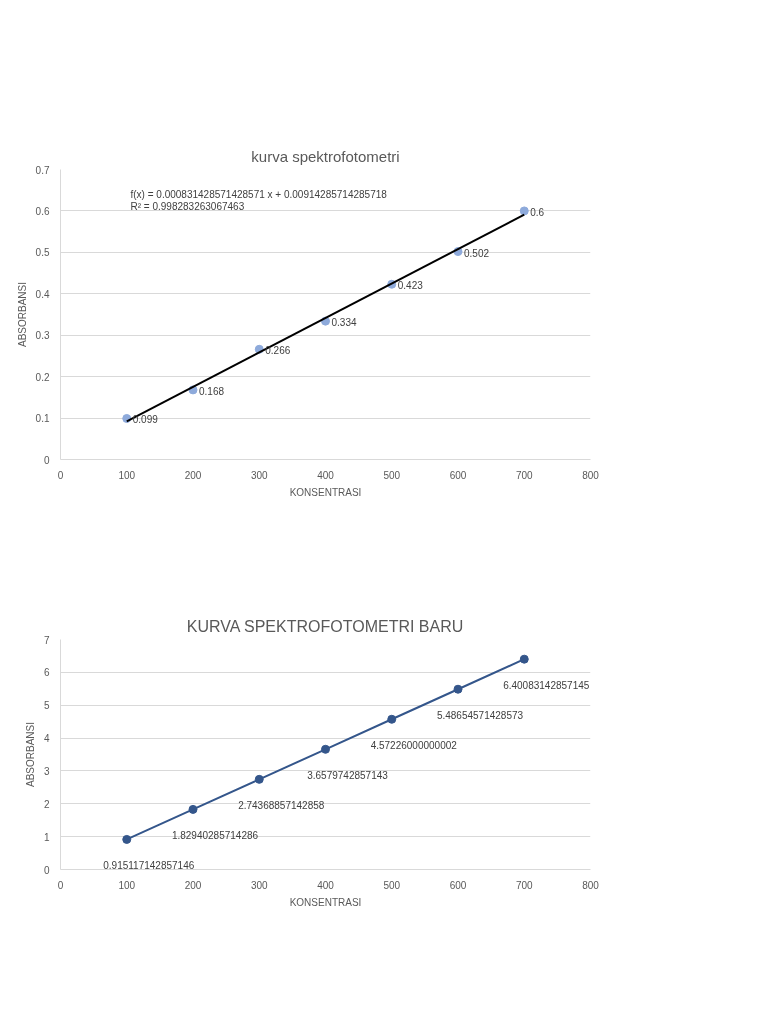 The width and height of the screenshot is (768, 1024). What do you see at coordinates (281, 806) in the screenshot?
I see `data-label: 2.74368857142858` at bounding box center [281, 806].